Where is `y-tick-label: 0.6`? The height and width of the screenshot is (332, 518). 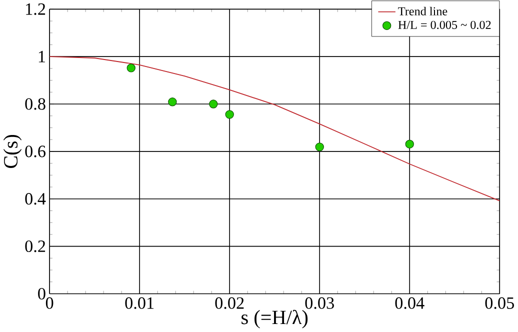
y-tick-label: 0.6 is located at coordinates (35, 152).